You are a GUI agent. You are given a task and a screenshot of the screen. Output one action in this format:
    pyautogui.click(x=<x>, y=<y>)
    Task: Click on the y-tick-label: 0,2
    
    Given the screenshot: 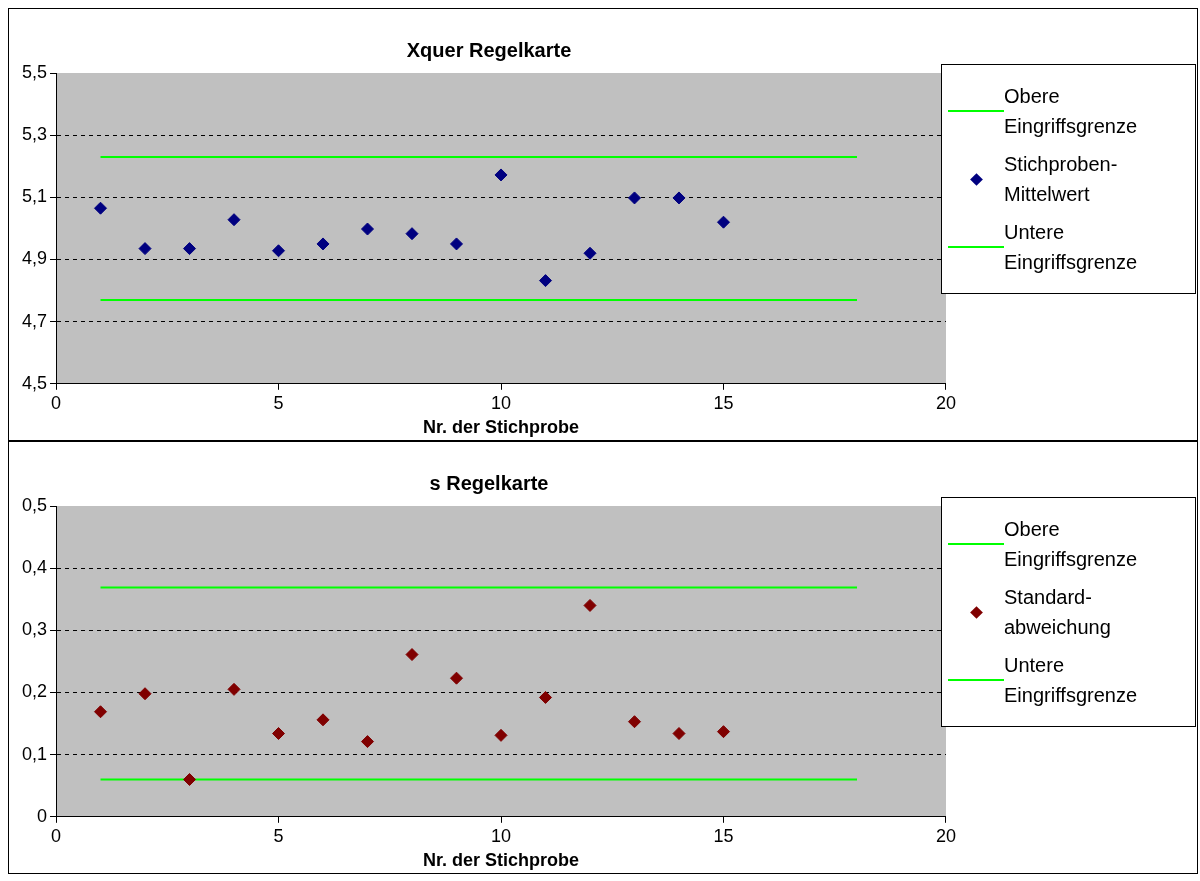 What is the action you would take?
    pyautogui.click(x=34, y=691)
    